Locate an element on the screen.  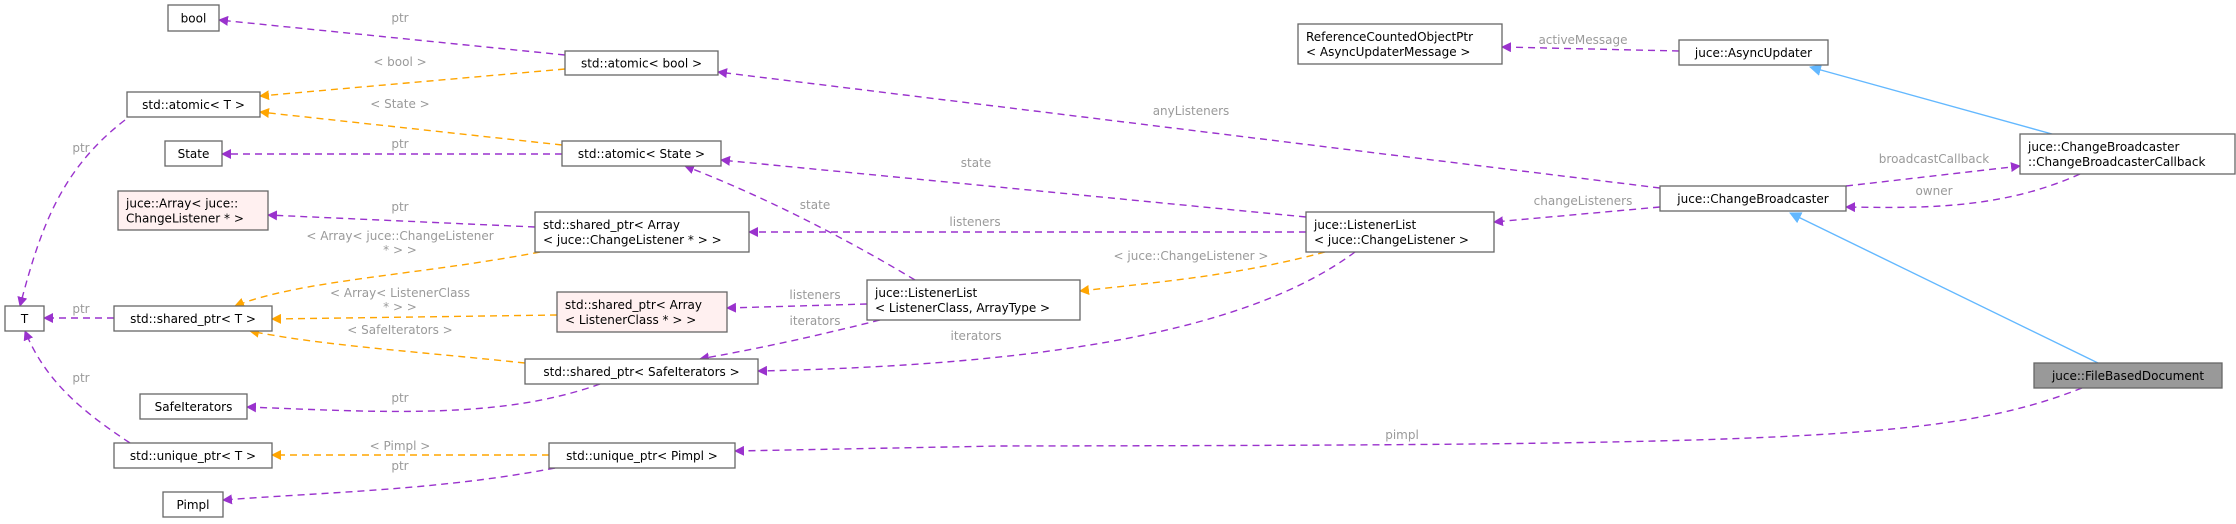
class-node-FileBasedDocument: juce::FileBasedDocument is located at coordinates (2128, 375).